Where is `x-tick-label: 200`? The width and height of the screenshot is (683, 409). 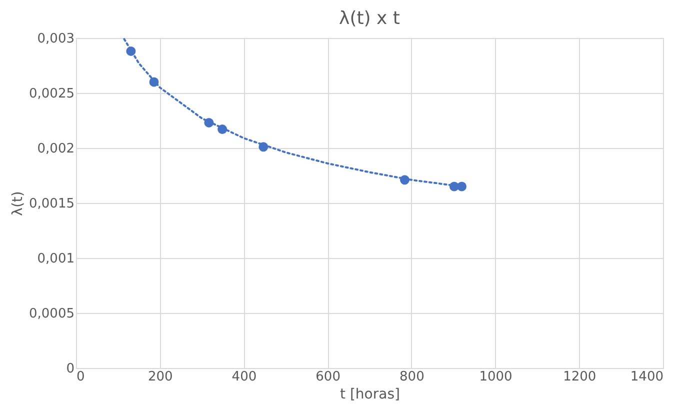 x-tick-label: 200 is located at coordinates (160, 377).